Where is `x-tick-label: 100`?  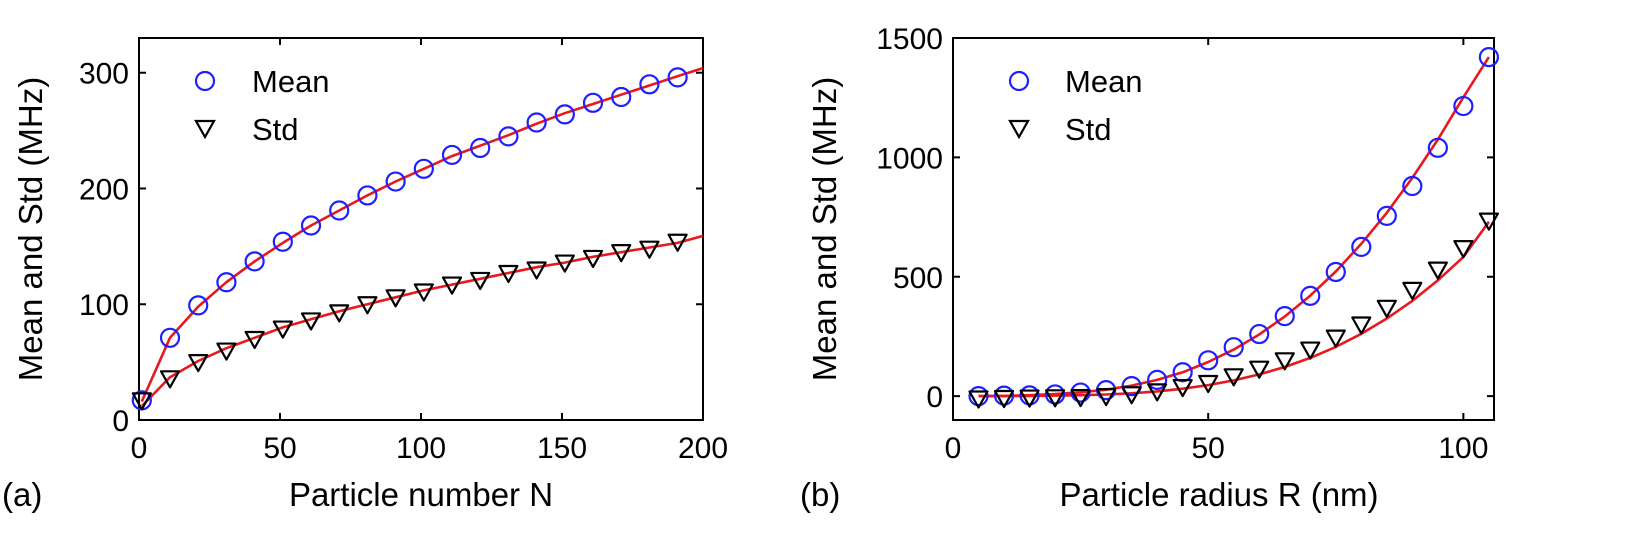 x-tick-label: 100 is located at coordinates (421, 448).